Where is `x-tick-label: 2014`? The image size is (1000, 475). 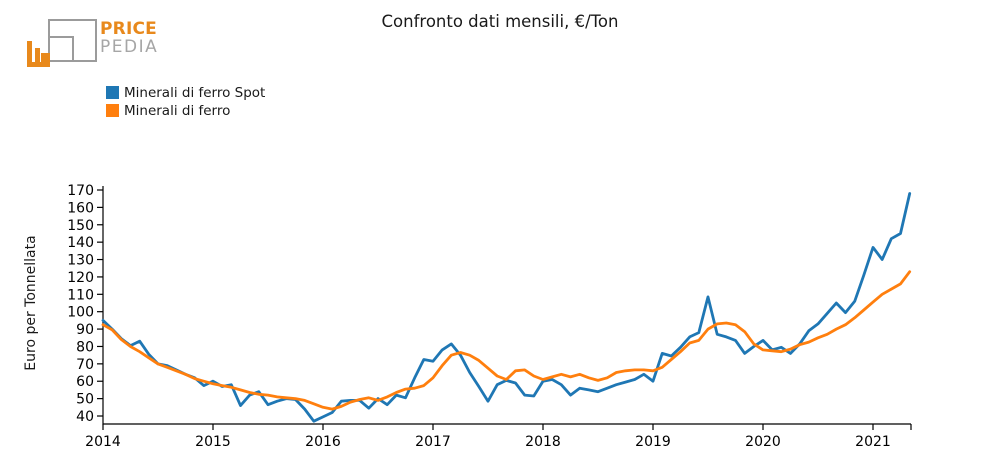
x-tick-label: 2014 is located at coordinates (103, 442).